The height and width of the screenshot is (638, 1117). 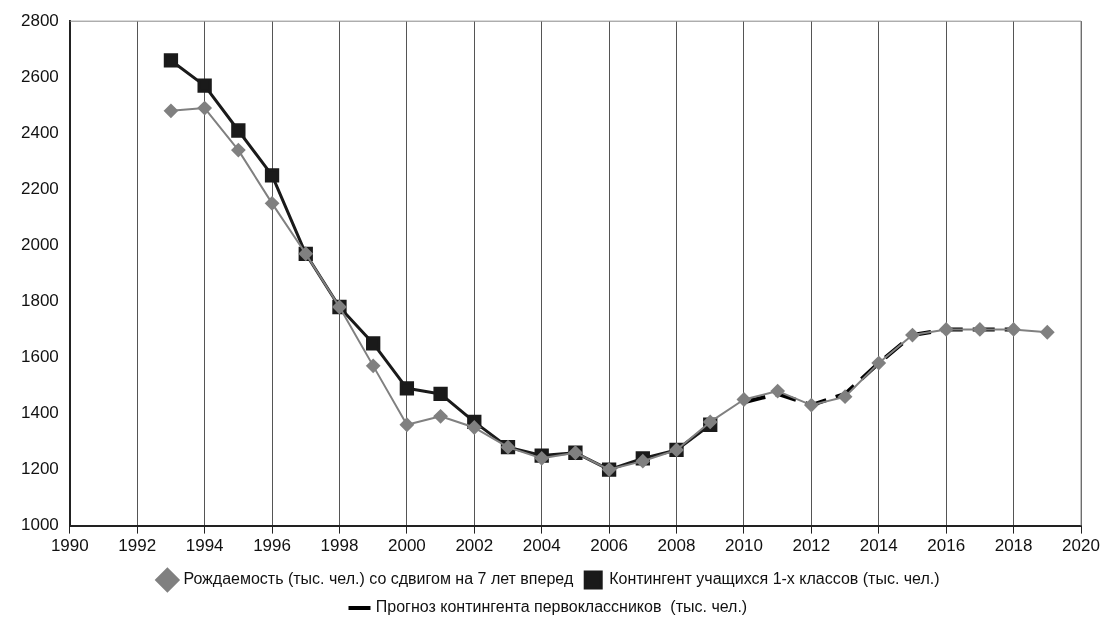 What do you see at coordinates (39, 245) in the screenshot?
I see `y-tick-label: 2000` at bounding box center [39, 245].